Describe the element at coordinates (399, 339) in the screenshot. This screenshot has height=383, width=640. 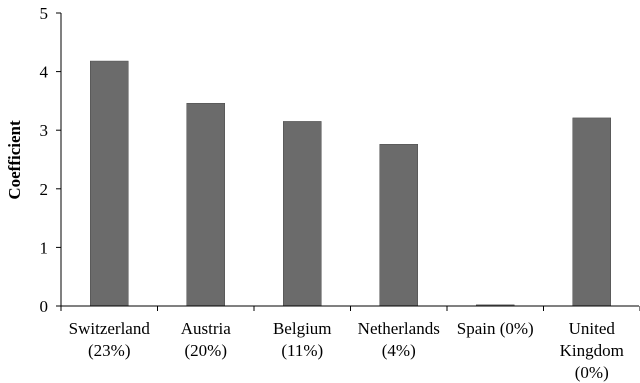
I see `x-category-label: Netherlands (4%)` at that location.